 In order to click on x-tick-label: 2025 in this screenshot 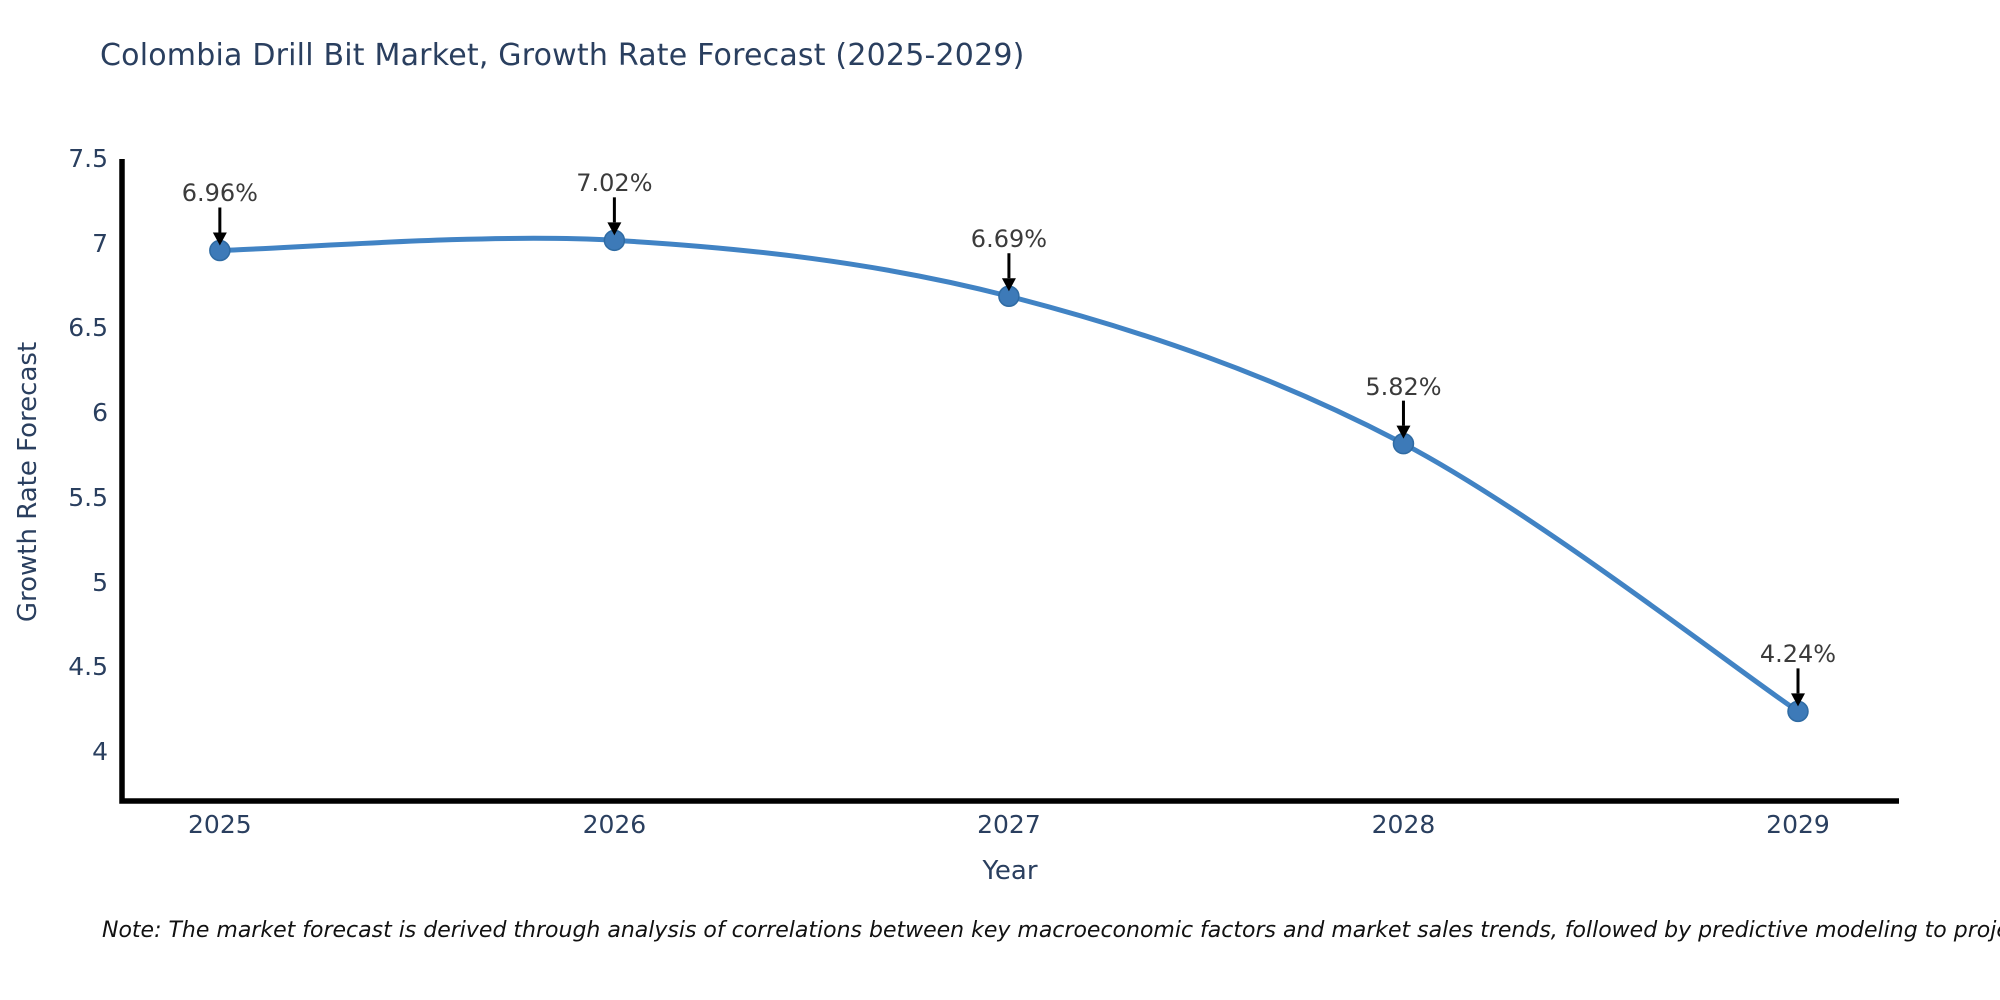, I will do `click(220, 824)`.